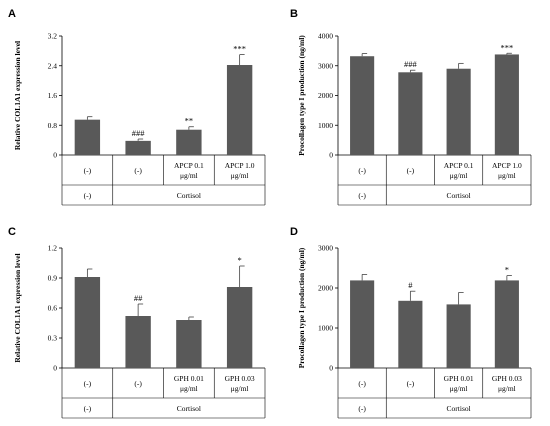 The image size is (550, 426). What do you see at coordinates (53, 278) in the screenshot?
I see `y-tick-label: 0.9` at bounding box center [53, 278].